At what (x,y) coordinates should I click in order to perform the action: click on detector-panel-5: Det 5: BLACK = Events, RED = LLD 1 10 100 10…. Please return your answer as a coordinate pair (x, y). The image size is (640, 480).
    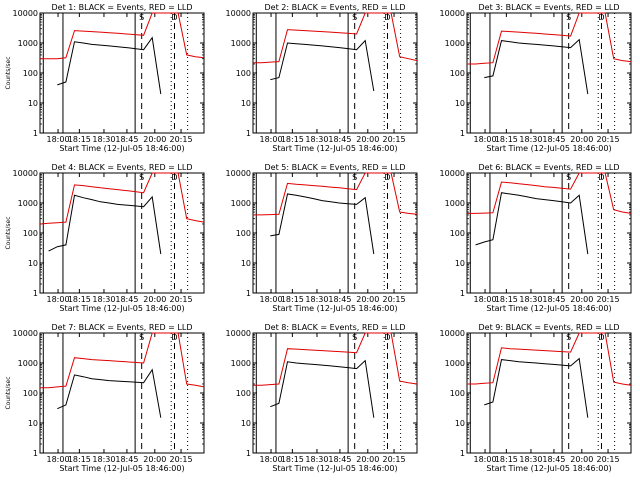
    Looking at the image, I should click on (322, 238).